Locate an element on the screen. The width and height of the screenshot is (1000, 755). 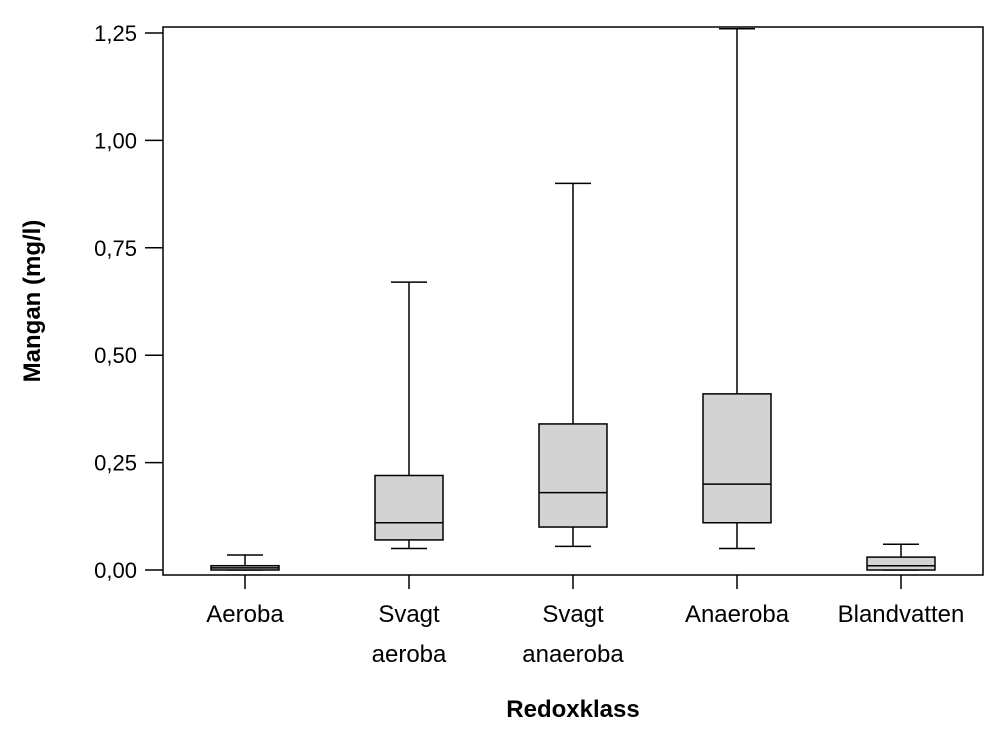
x-tick-label: Anaeroba is located at coordinates (737, 614).